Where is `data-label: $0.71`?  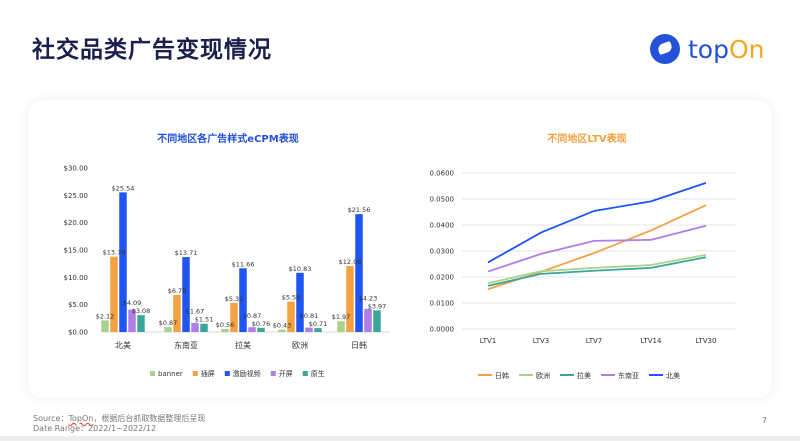 data-label: $0.71 is located at coordinates (318, 324).